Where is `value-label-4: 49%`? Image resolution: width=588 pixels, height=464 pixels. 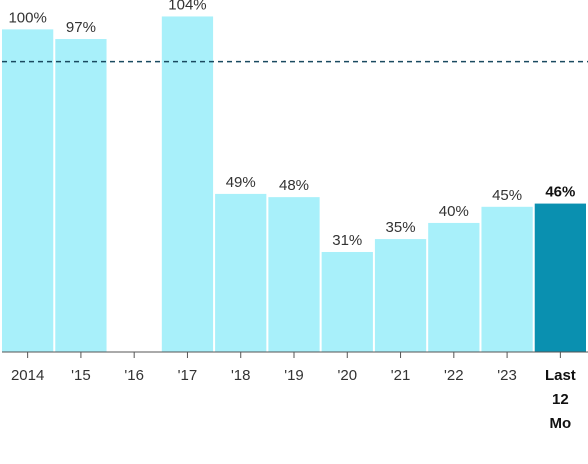 value-label-4: 49% is located at coordinates (241, 182).